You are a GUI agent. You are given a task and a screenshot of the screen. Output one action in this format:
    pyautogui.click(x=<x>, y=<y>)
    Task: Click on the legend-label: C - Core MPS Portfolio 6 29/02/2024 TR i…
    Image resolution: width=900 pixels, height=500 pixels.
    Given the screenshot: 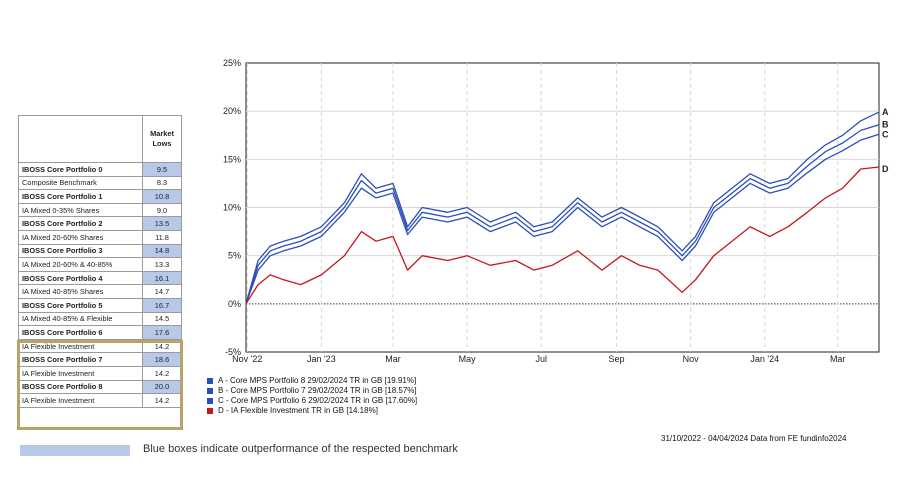 What is the action you would take?
    pyautogui.click(x=318, y=400)
    